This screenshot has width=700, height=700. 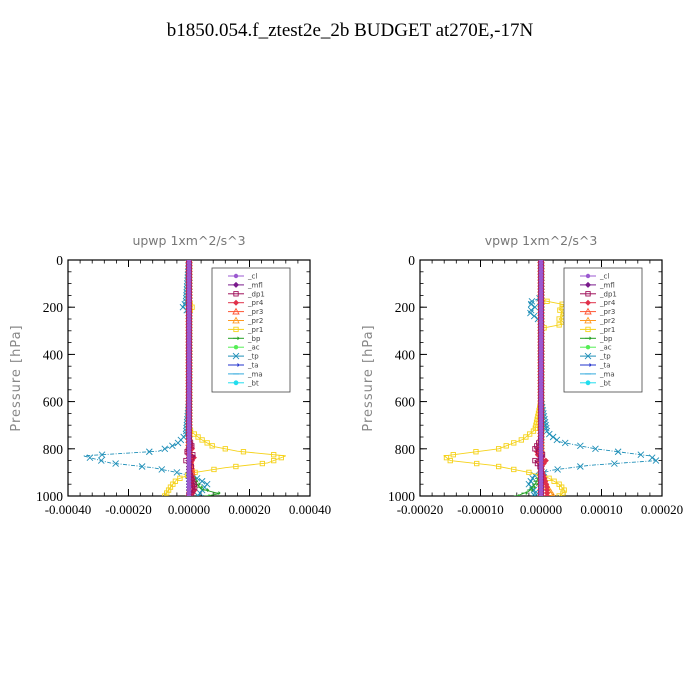 What do you see at coordinates (405, 354) in the screenshot?
I see `y-tick-label: 400` at bounding box center [405, 354].